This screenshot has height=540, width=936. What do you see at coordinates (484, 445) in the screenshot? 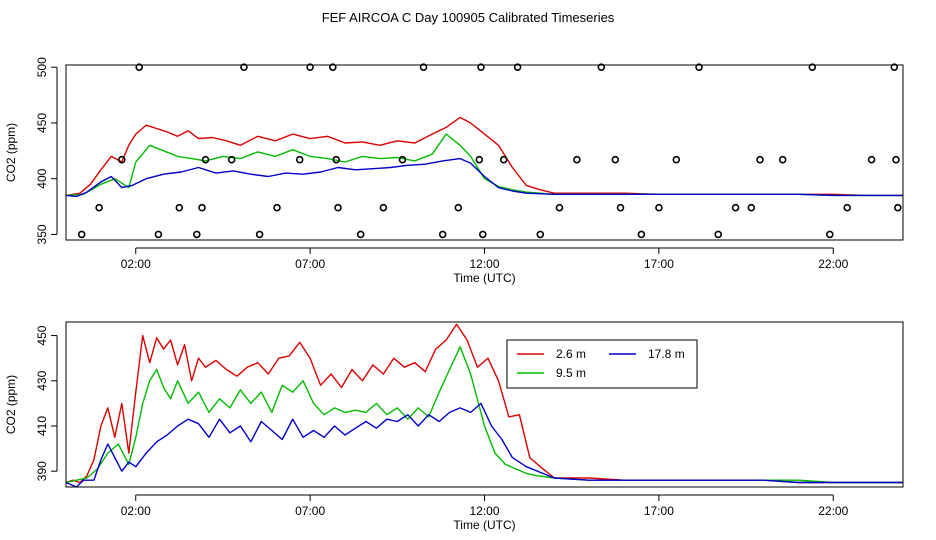
I see `bottom-series-line-17-8m` at bounding box center [484, 445].